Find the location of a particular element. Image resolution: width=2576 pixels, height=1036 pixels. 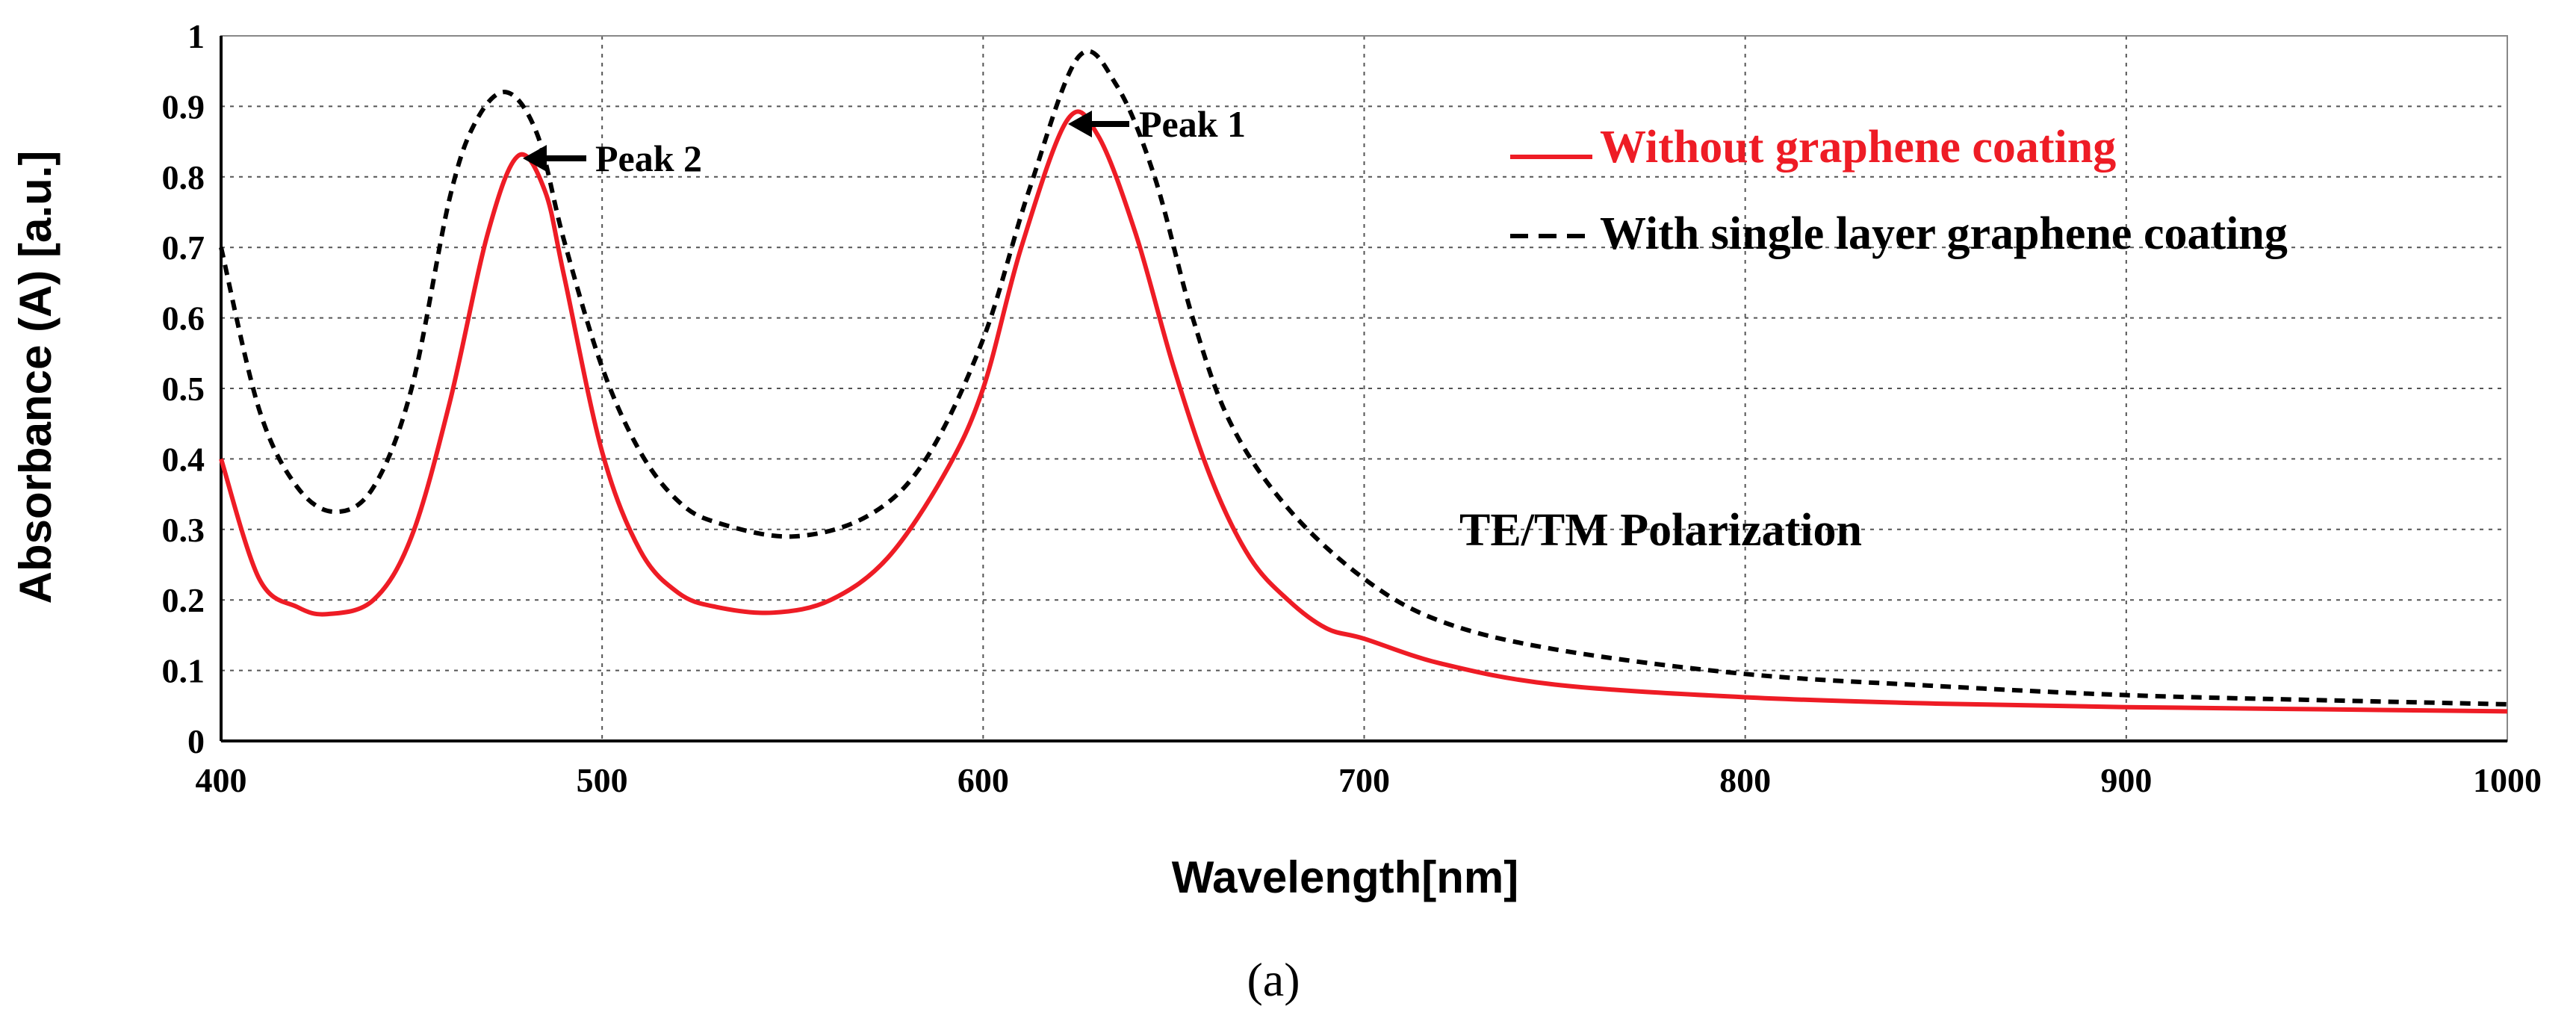

peak-2-arrow-head is located at coordinates (535, 158).